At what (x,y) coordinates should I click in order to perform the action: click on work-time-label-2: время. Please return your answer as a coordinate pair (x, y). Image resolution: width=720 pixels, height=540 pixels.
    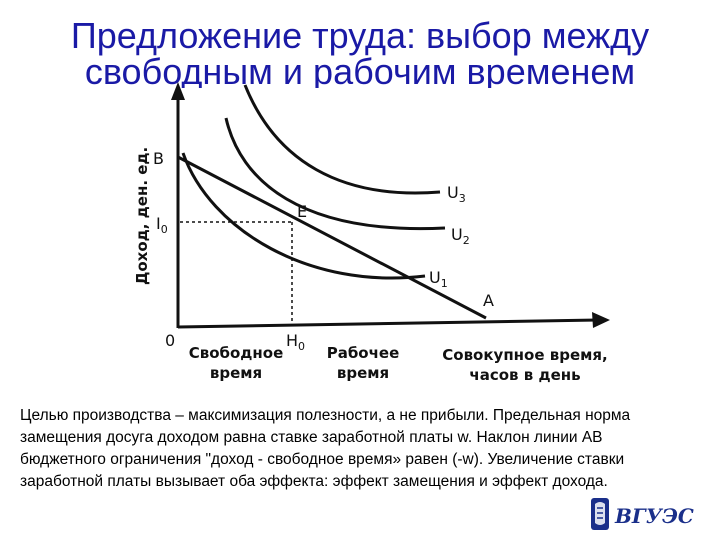
    Looking at the image, I should click on (363, 373).